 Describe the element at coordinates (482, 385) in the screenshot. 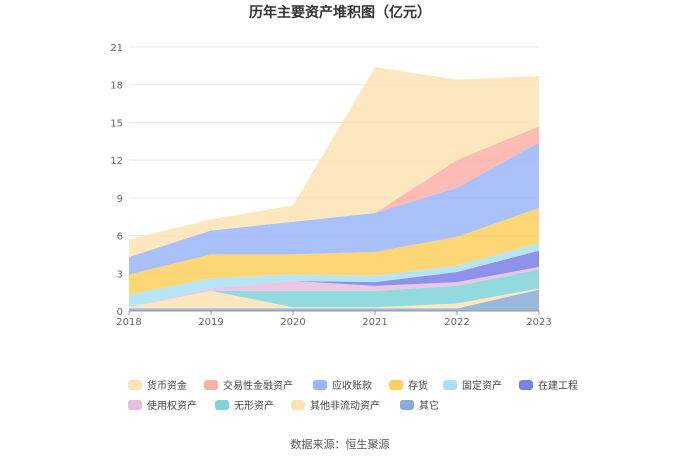

I see `legend-label: 固定资产` at that location.